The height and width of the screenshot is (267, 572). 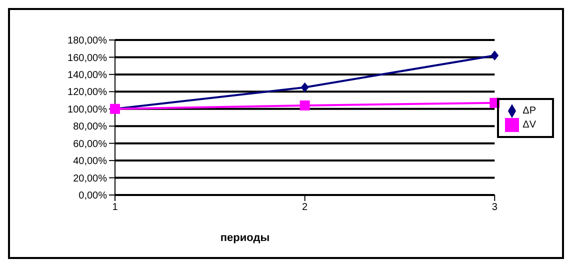 What do you see at coordinates (495, 208) in the screenshot?
I see `x-tick-label: 3` at bounding box center [495, 208].